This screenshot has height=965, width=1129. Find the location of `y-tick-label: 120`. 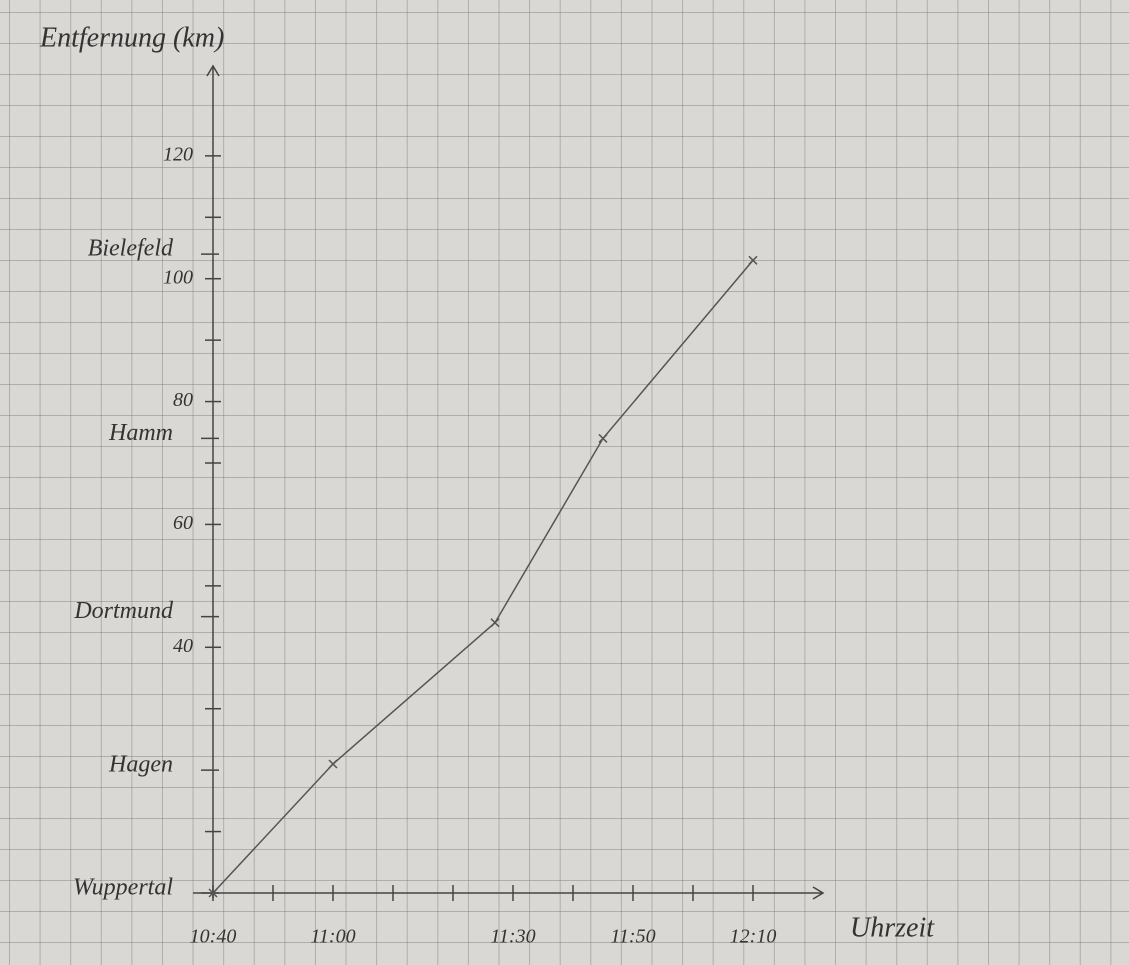

y-tick-label: 120 is located at coordinates (178, 154).